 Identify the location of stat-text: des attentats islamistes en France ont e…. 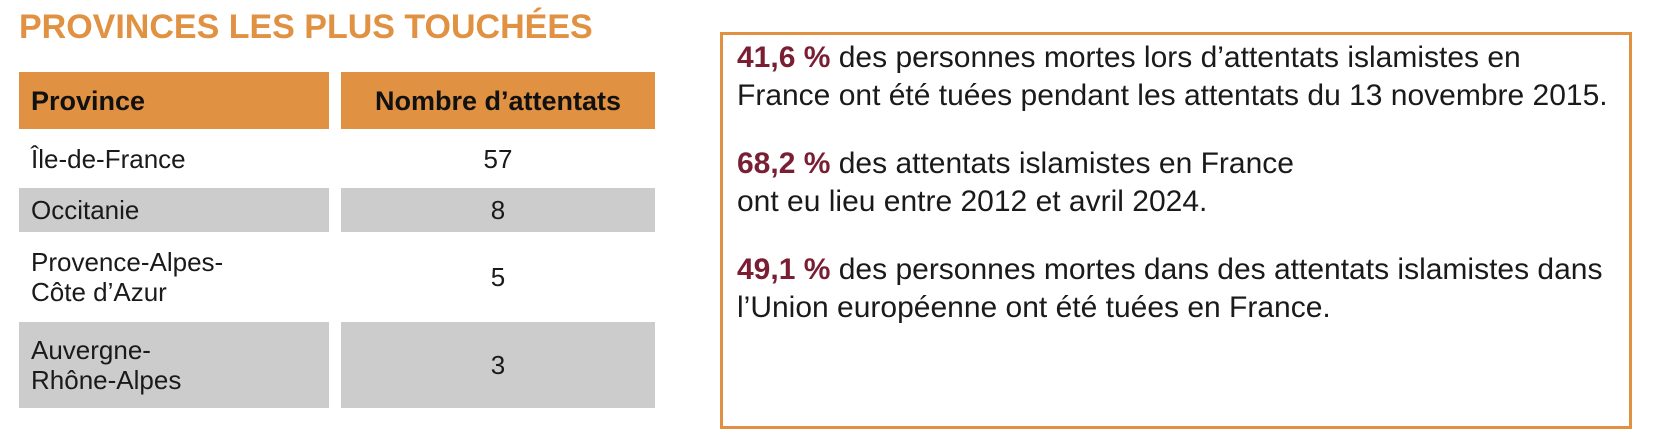
(1015, 182).